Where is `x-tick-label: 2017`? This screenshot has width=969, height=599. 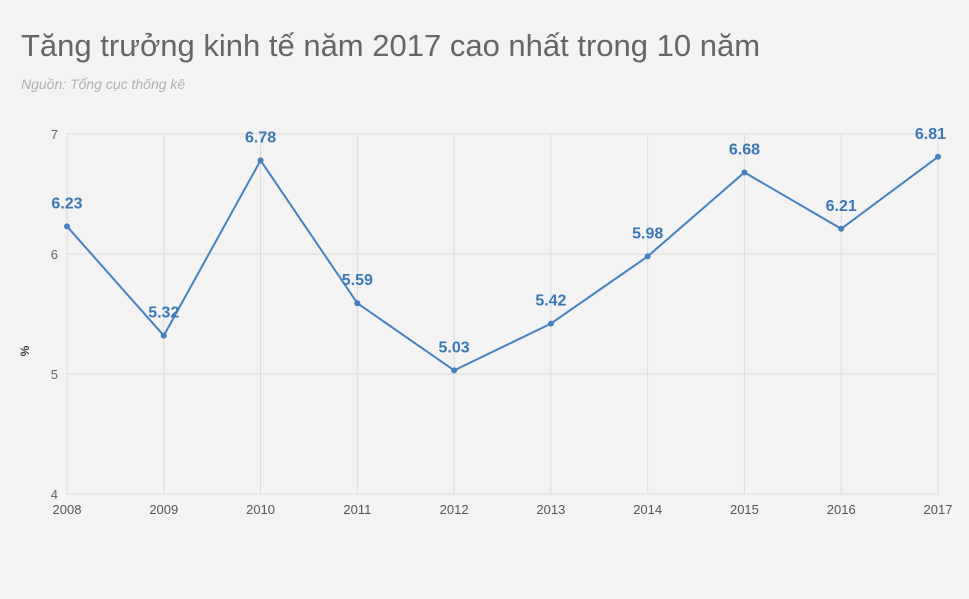
x-tick-label: 2017 is located at coordinates (938, 509).